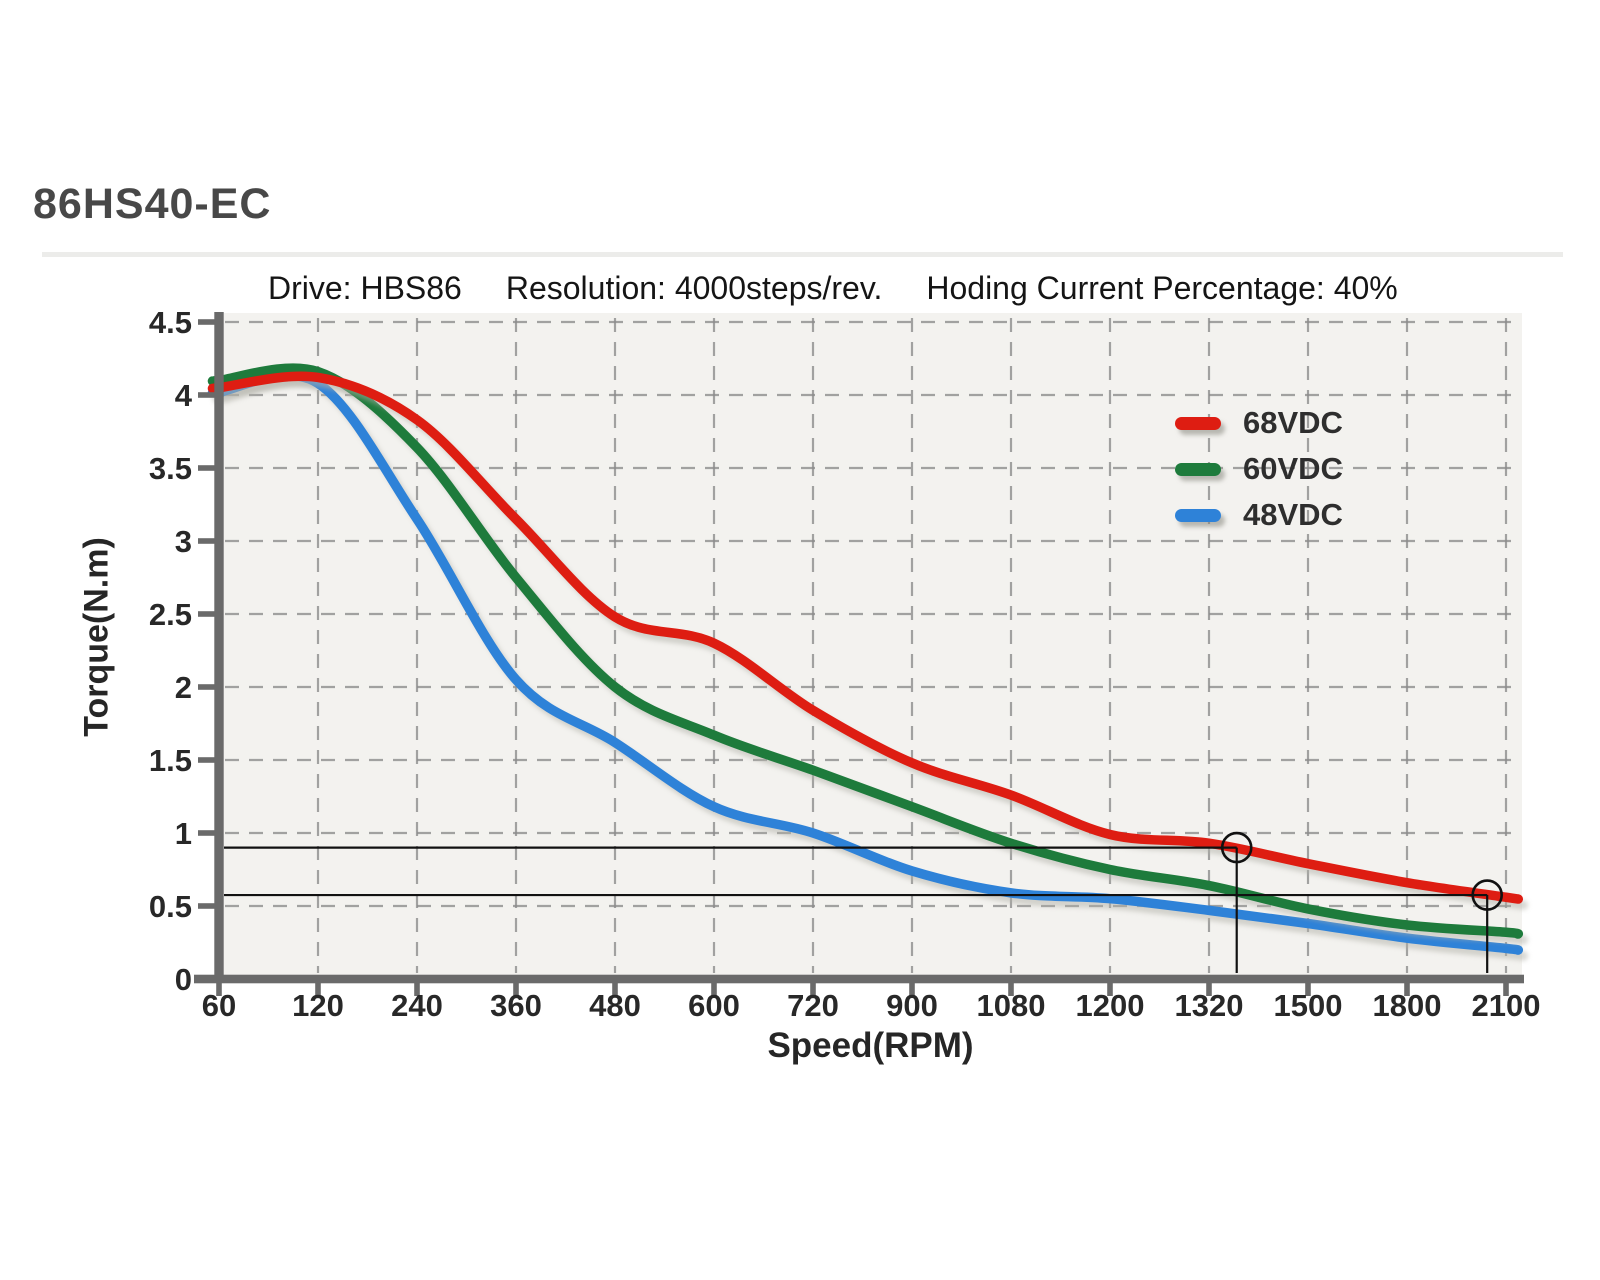  What do you see at coordinates (1293, 468) in the screenshot?
I see `legend-label: 60VDC` at bounding box center [1293, 468].